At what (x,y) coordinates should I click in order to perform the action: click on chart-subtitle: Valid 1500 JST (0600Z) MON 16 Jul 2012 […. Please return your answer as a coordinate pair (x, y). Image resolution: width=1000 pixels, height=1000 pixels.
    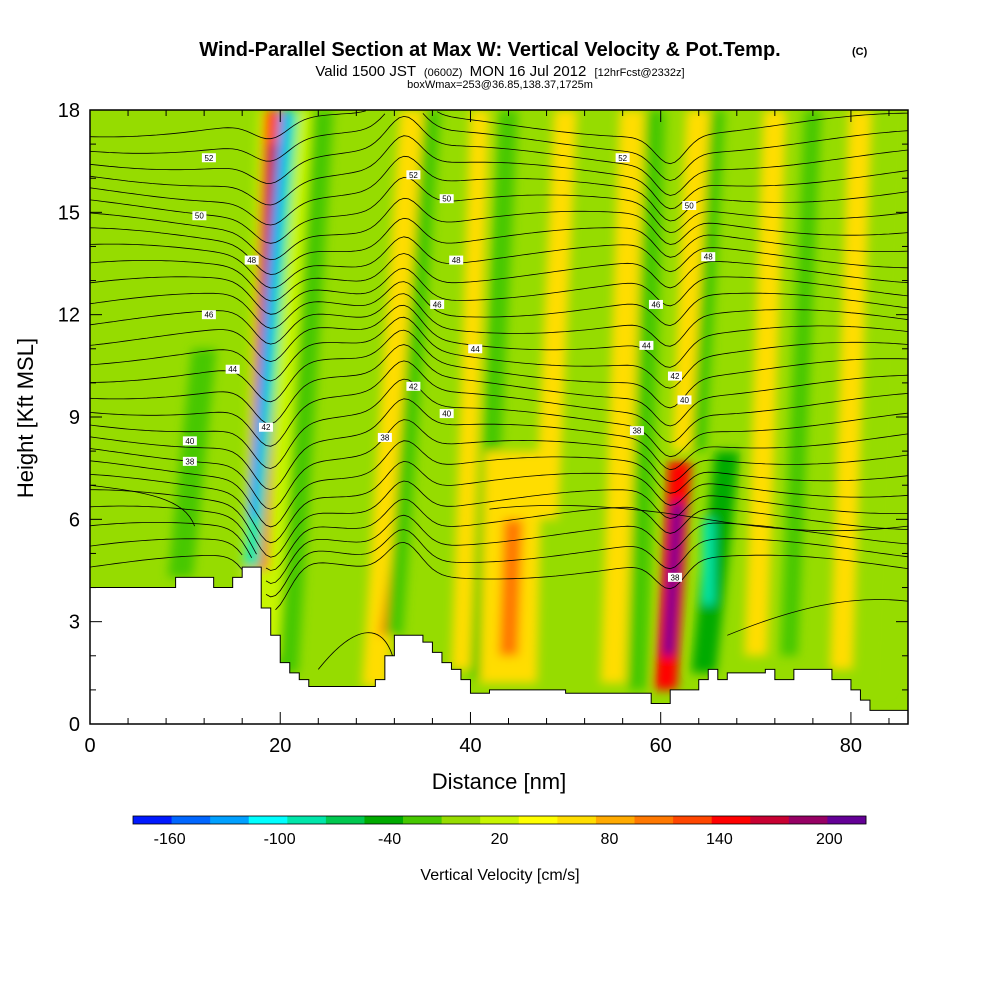
    Looking at the image, I should click on (499, 71).